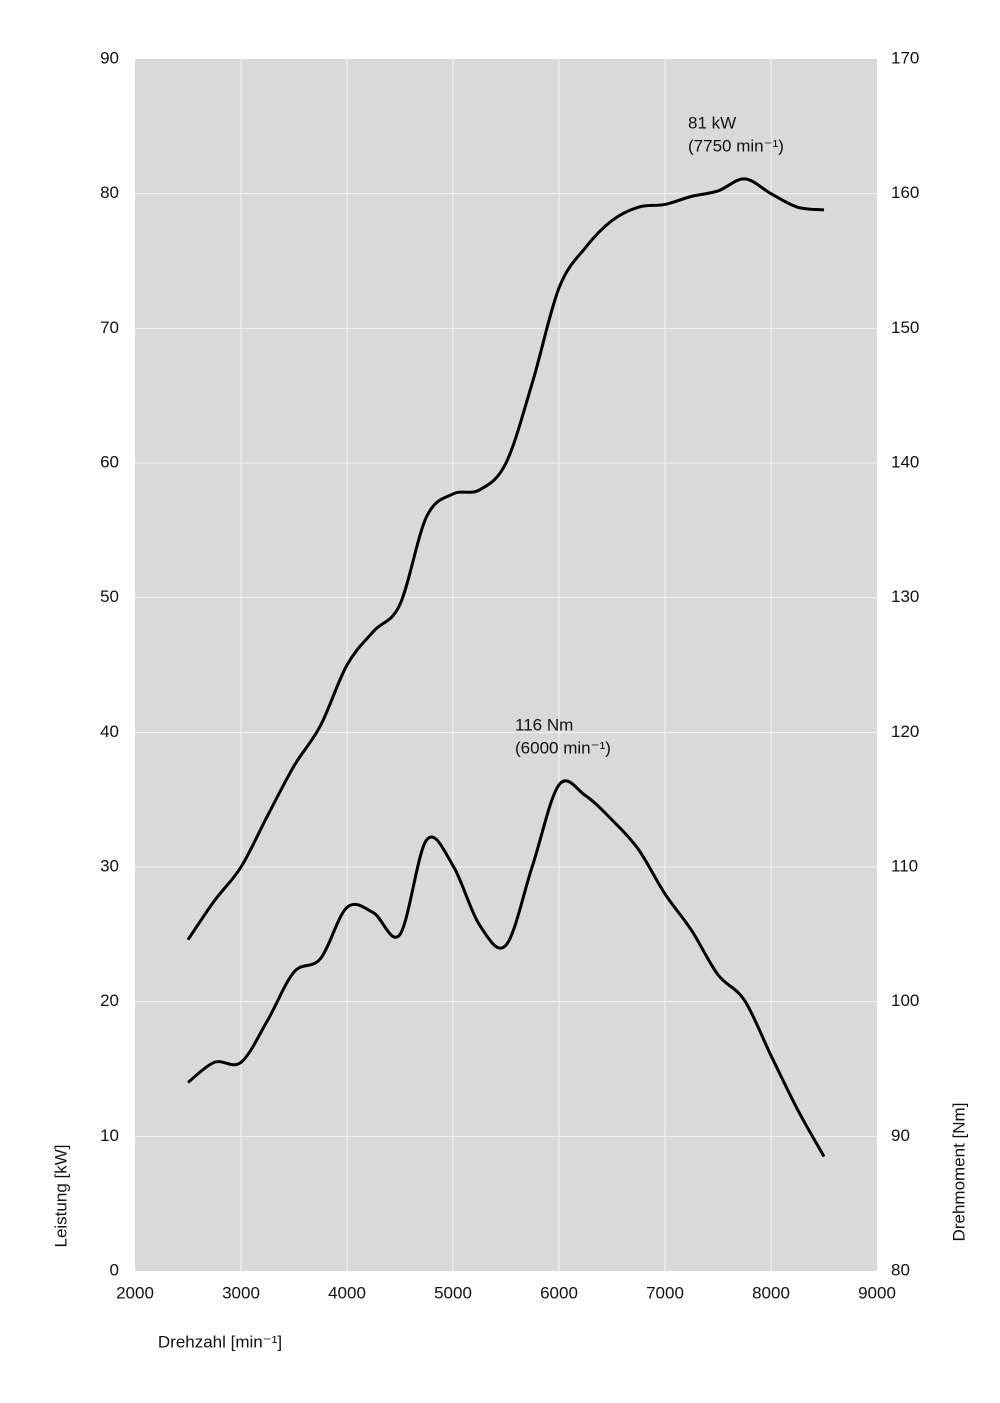 This screenshot has width=1000, height=1403. Describe the element at coordinates (563, 747) in the screenshot. I see `annotation: (6000 min⁻¹)` at that location.